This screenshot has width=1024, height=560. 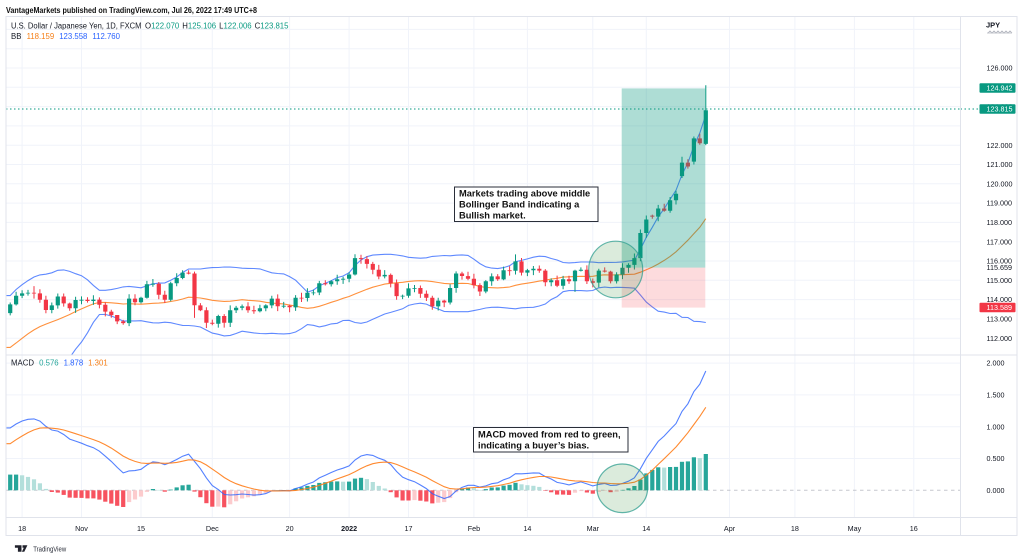 What do you see at coordinates (1000, 109) in the screenshot?
I see `svg-text: 123.815` at bounding box center [1000, 109].